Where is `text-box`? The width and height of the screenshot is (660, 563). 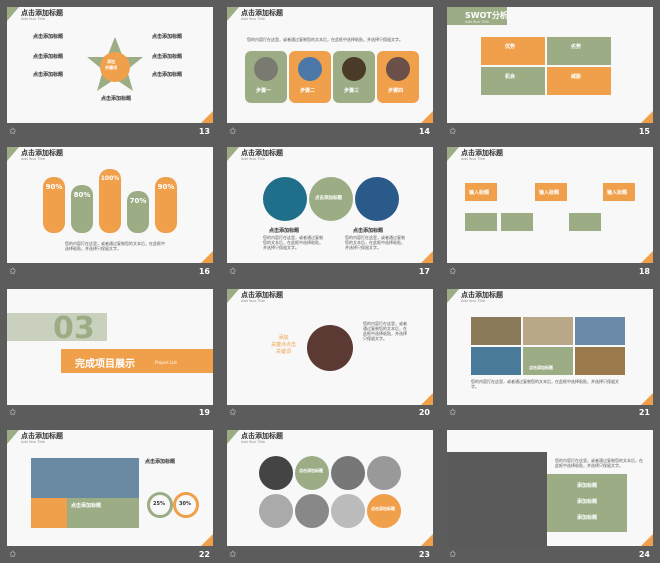
text-box is located at coordinates (103, 513).